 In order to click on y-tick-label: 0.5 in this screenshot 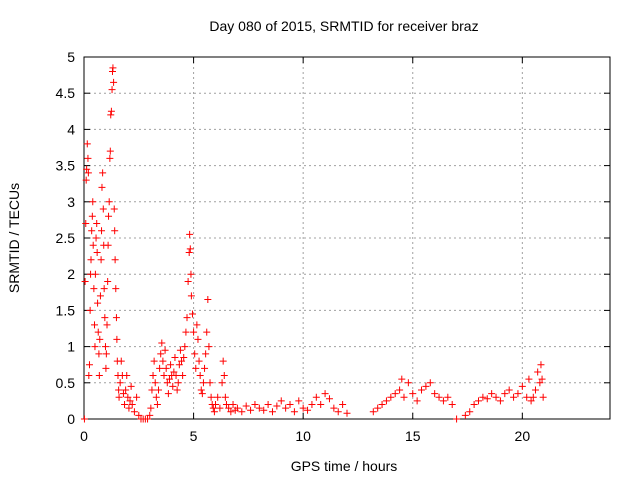, I will do `click(66, 383)`.